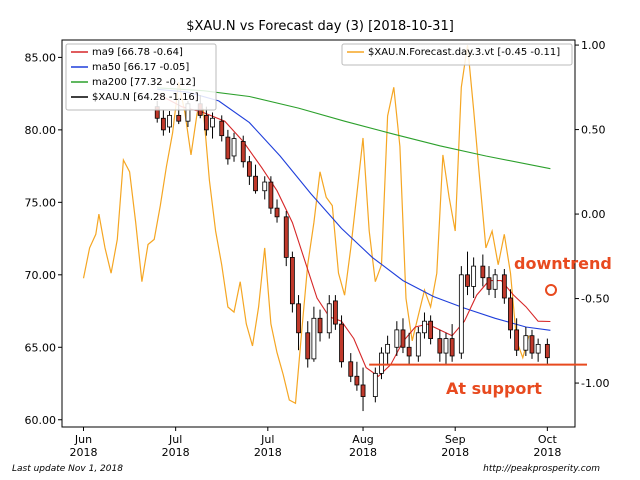 This screenshot has height=480, width=640. Describe the element at coordinates (593, 130) in the screenshot. I see `right-tick-label: 0.50` at that location.